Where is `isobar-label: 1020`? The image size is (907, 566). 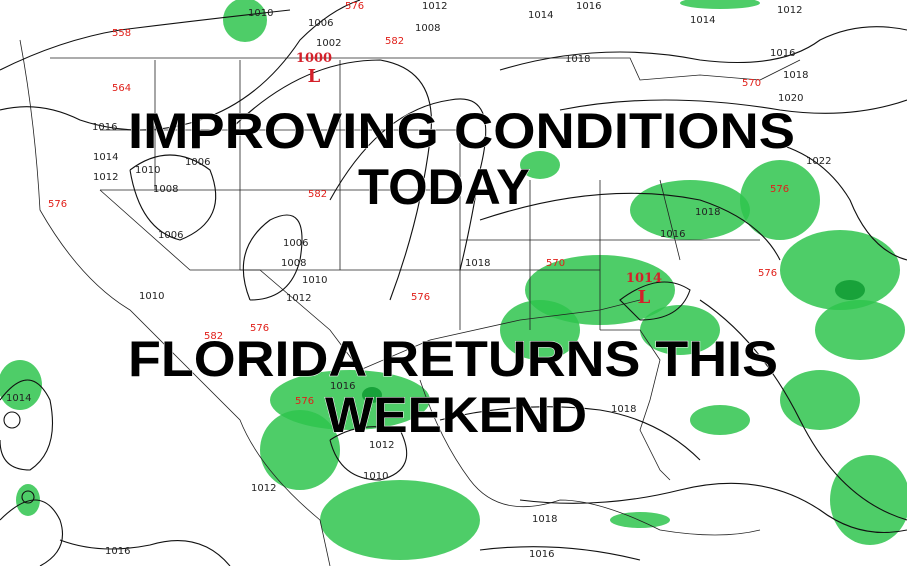
isobar-label: 1020 is located at coordinates (790, 98).